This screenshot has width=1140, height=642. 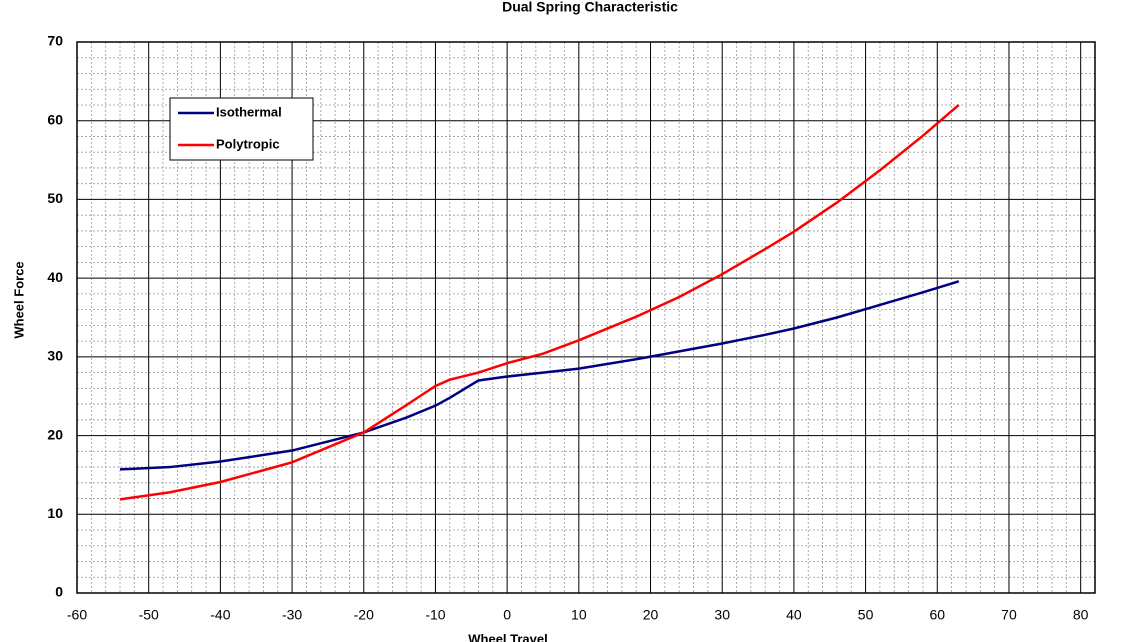 What do you see at coordinates (364, 615) in the screenshot?
I see `x-tick-label: -20` at bounding box center [364, 615].